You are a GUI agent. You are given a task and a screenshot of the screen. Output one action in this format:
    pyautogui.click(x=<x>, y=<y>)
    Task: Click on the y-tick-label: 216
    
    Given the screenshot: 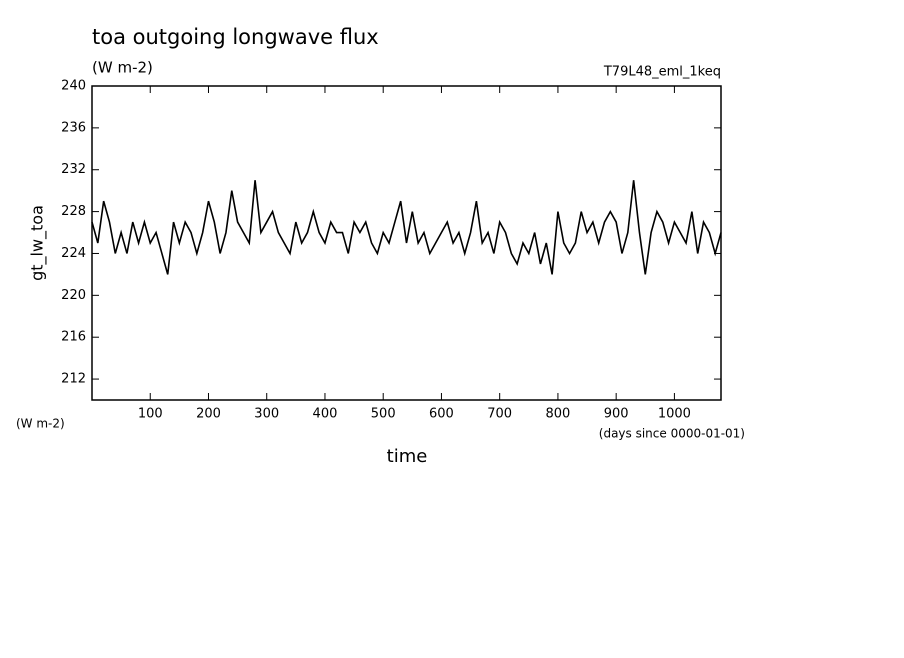 What is the action you would take?
    pyautogui.click(x=73, y=337)
    